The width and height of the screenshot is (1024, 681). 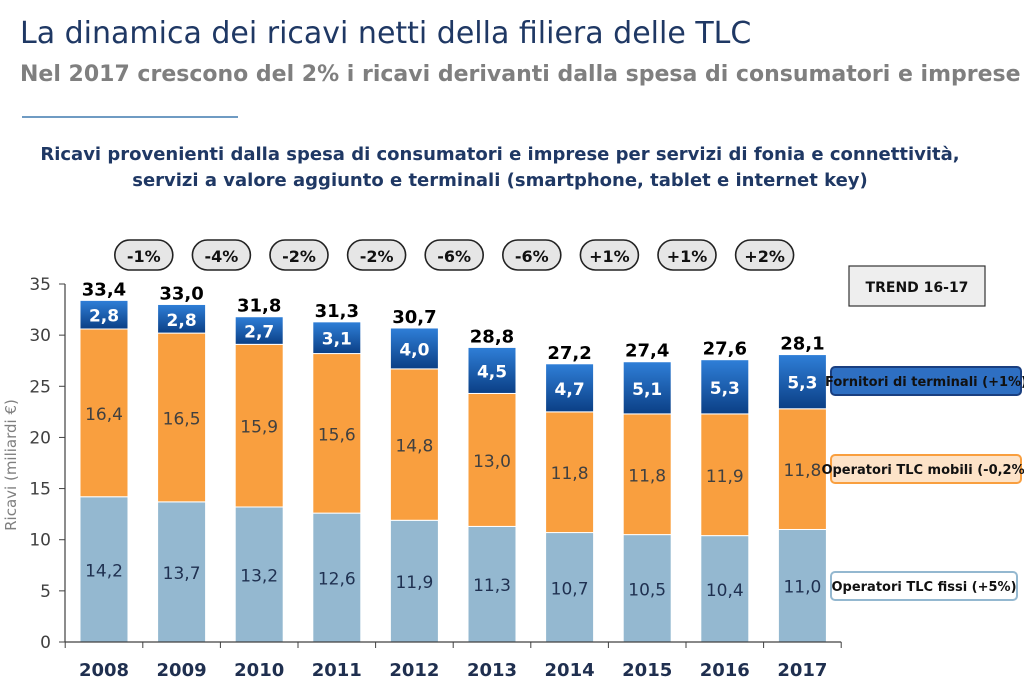 What do you see at coordinates (802, 344) in the screenshot?
I see `bar-total-label: 28,1` at bounding box center [802, 344].